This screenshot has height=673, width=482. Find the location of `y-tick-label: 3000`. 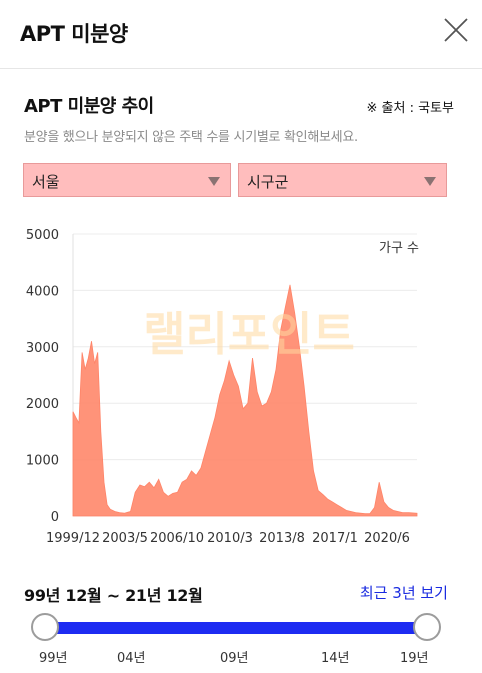

y-tick-label: 3000 is located at coordinates (42, 348).